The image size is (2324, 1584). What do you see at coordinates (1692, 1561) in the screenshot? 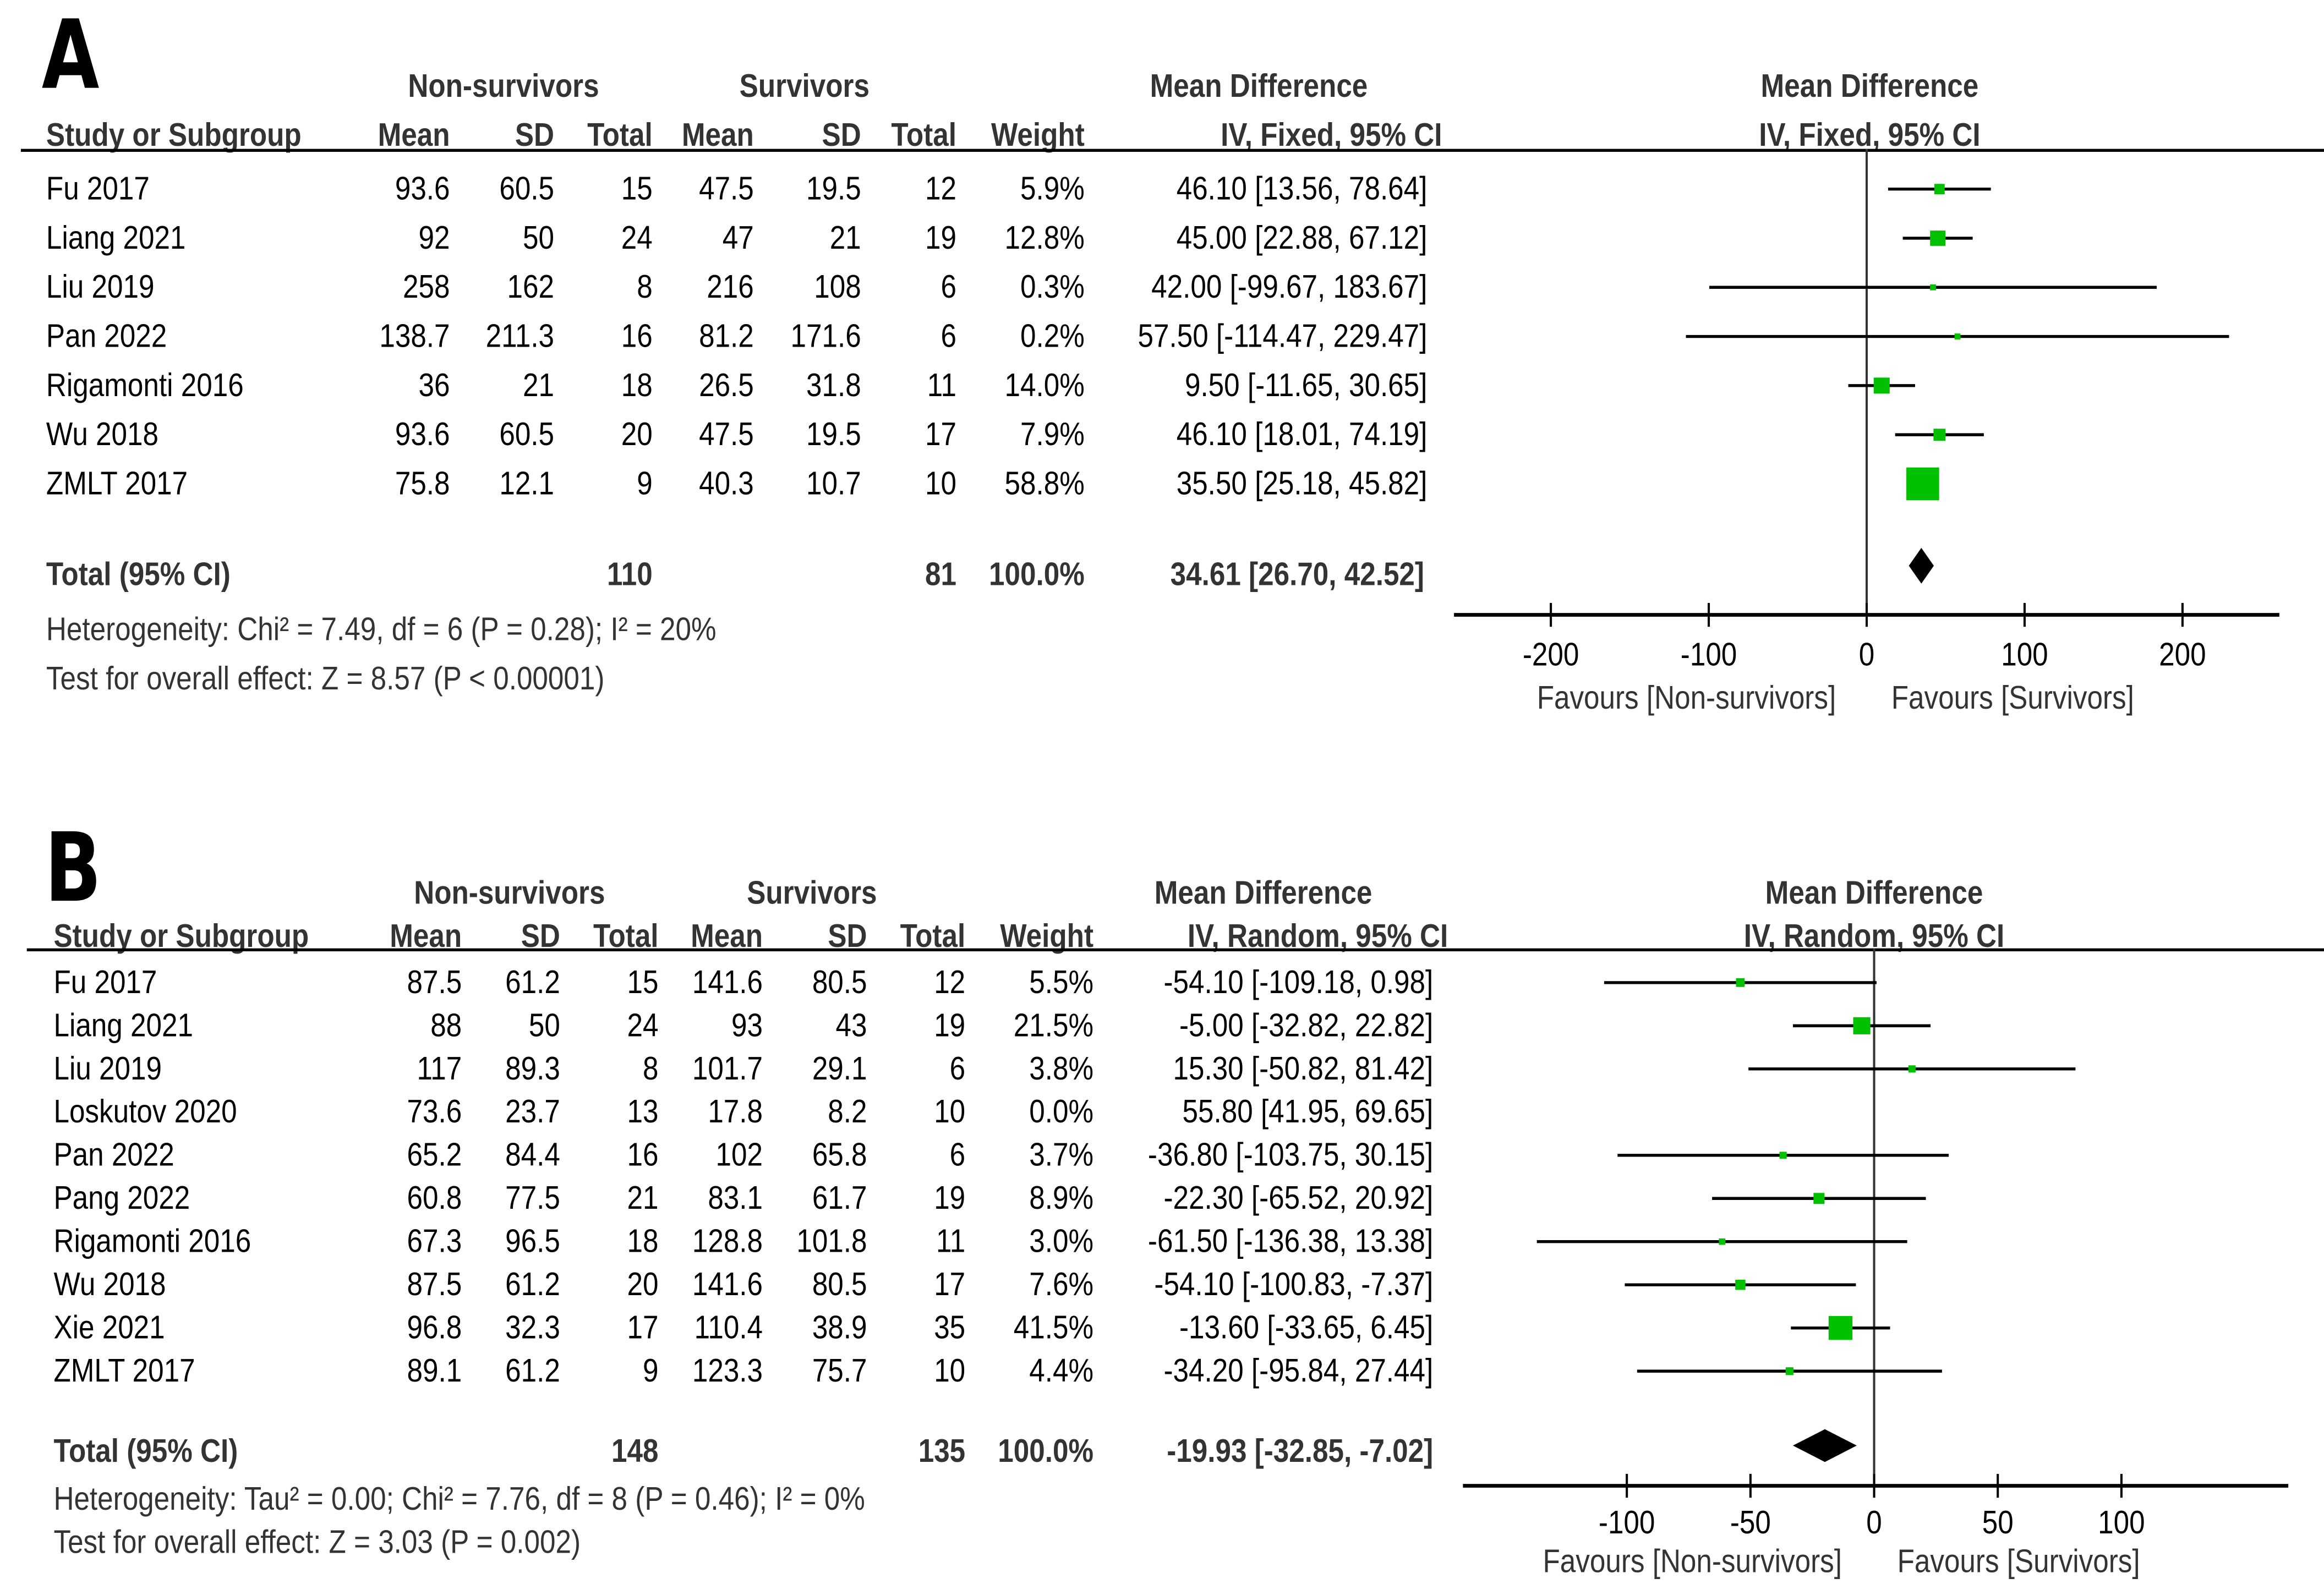
I see `favours-left-label: Favours [Non-survivors]` at bounding box center [1692, 1561].